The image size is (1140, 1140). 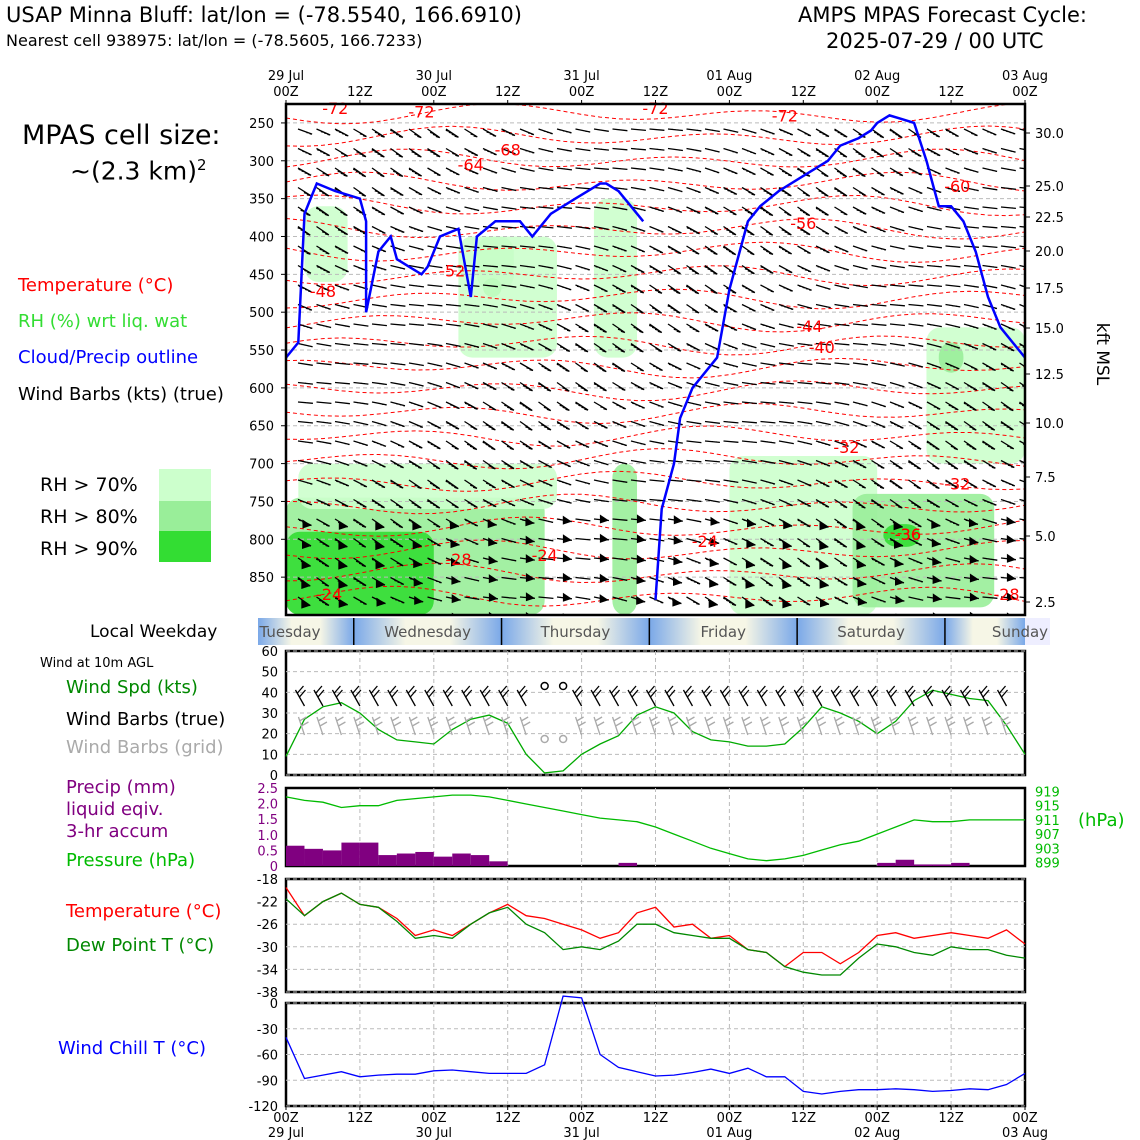 What do you see at coordinates (313, 857) in the screenshot?
I see `precip-bar` at bounding box center [313, 857].